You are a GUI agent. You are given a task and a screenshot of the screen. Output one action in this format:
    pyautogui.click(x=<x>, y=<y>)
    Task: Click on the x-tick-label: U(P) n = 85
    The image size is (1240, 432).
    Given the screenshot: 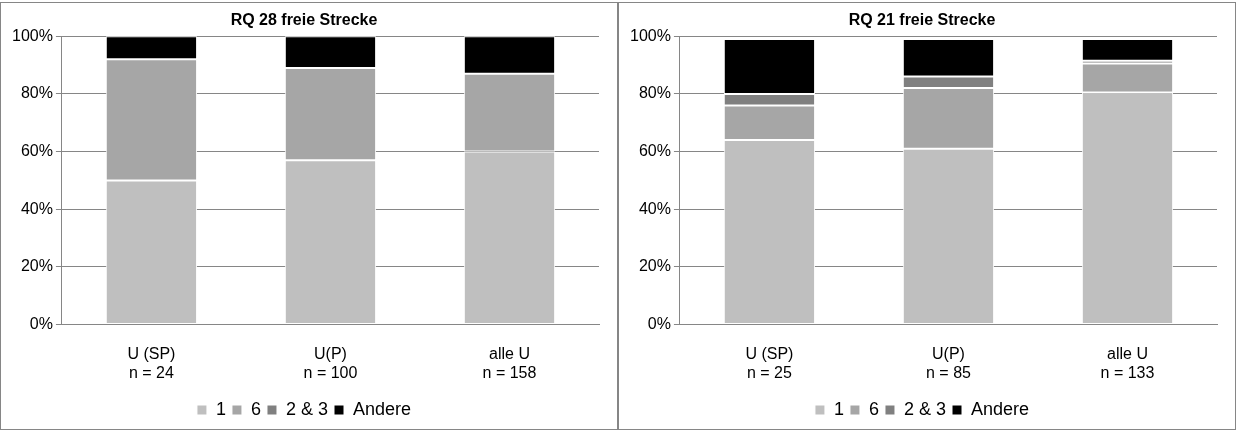 What is the action you would take?
    pyautogui.click(x=948, y=362)
    